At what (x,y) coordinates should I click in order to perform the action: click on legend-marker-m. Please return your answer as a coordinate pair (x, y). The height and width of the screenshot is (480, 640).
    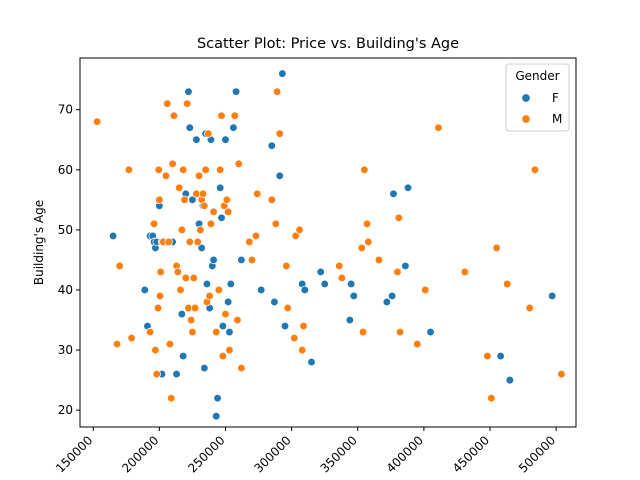
    Looking at the image, I should click on (526, 119).